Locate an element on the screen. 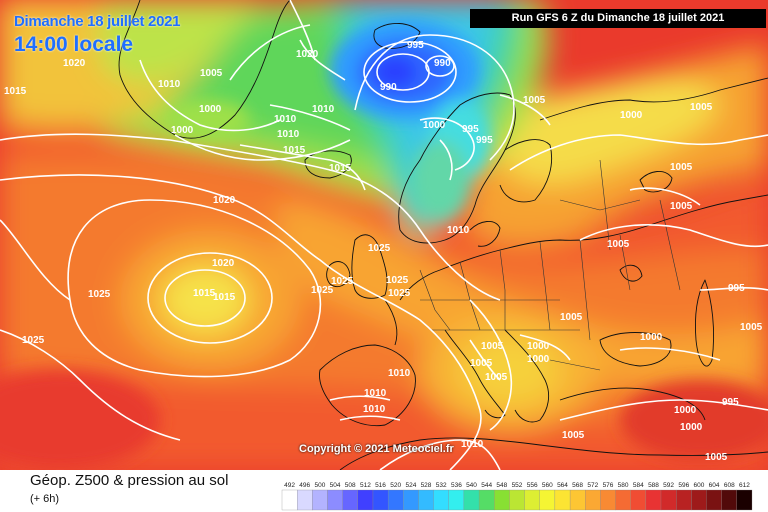 Image resolution: width=768 pixels, height=512 pixels. scale-tick-label: 500 is located at coordinates (319, 485).